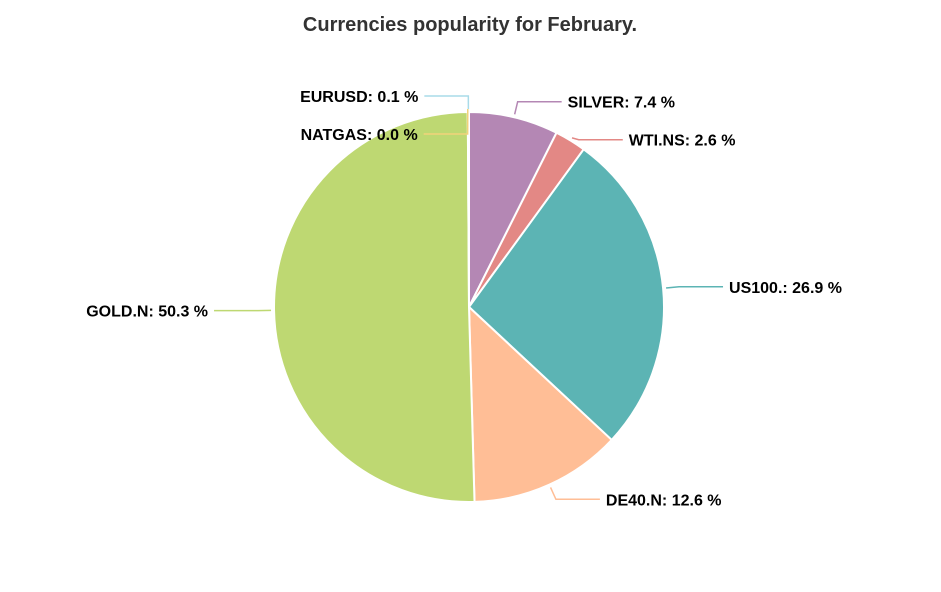 The height and width of the screenshot is (592, 941). I want to click on label-eurusd: EURUSD: 0.1 %, so click(359, 97).